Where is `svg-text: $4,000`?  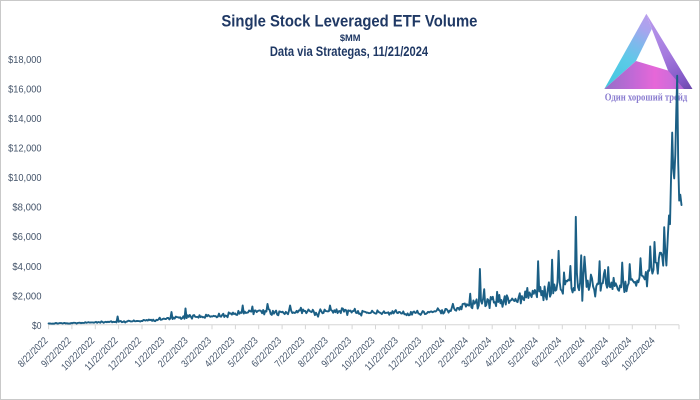 svg-text: $4,000 is located at coordinates (27, 267).